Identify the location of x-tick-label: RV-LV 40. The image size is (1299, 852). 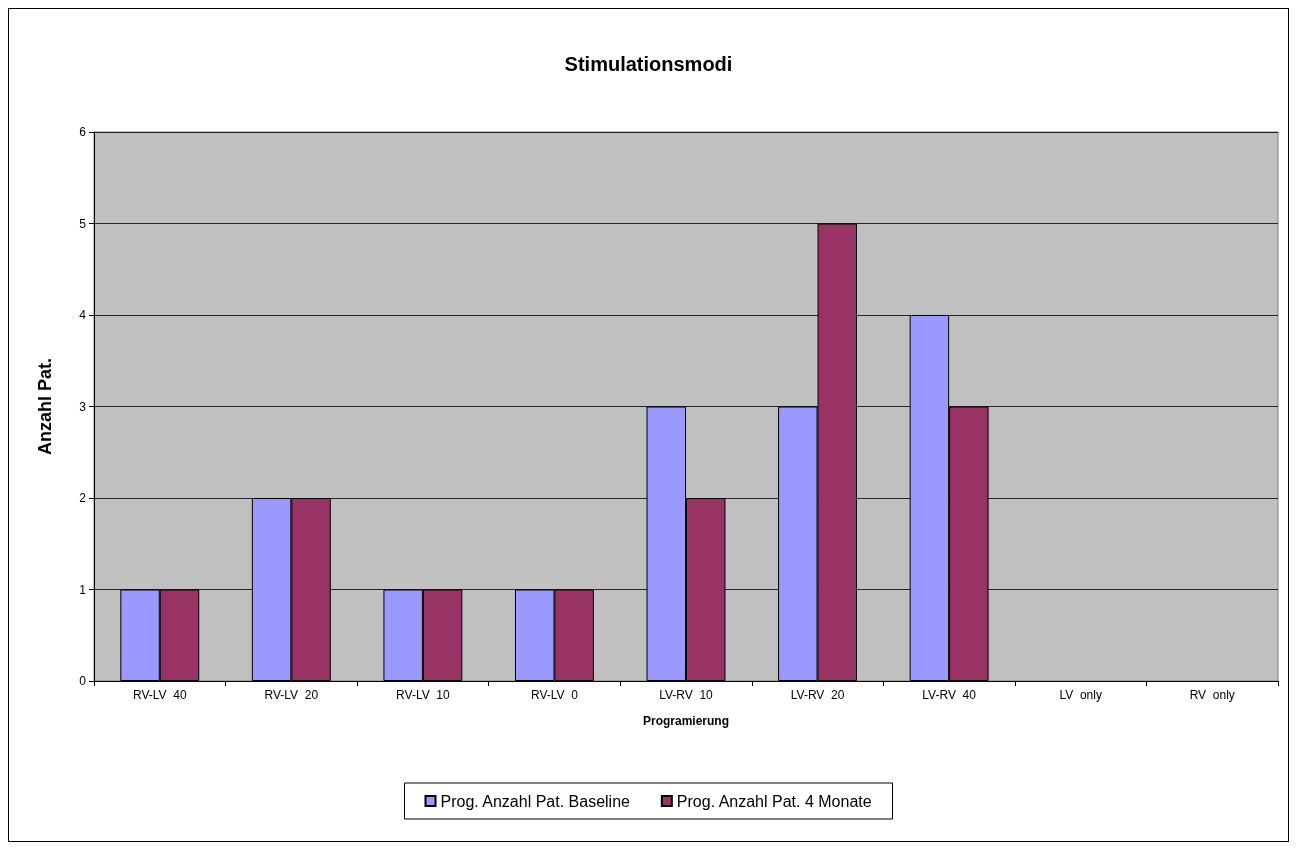
(159, 695).